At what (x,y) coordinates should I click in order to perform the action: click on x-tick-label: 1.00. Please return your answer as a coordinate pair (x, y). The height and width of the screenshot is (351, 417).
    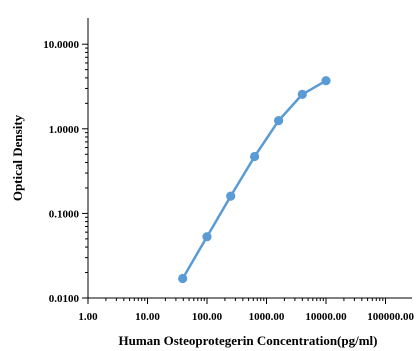
    Looking at the image, I should click on (88, 317).